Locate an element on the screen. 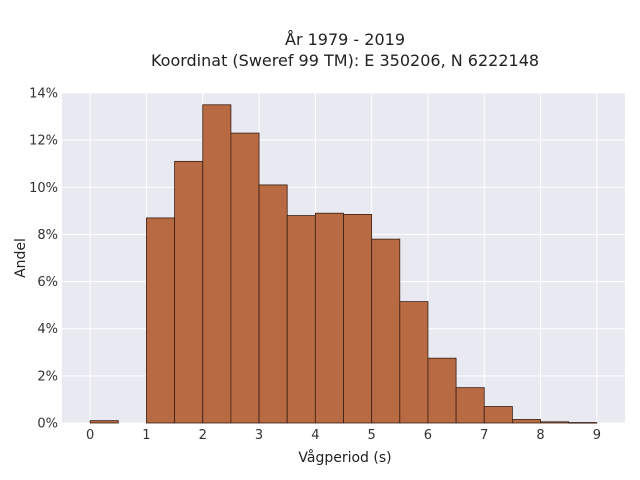 The image size is (640, 480). y-tick-label: 8% is located at coordinates (47, 235).